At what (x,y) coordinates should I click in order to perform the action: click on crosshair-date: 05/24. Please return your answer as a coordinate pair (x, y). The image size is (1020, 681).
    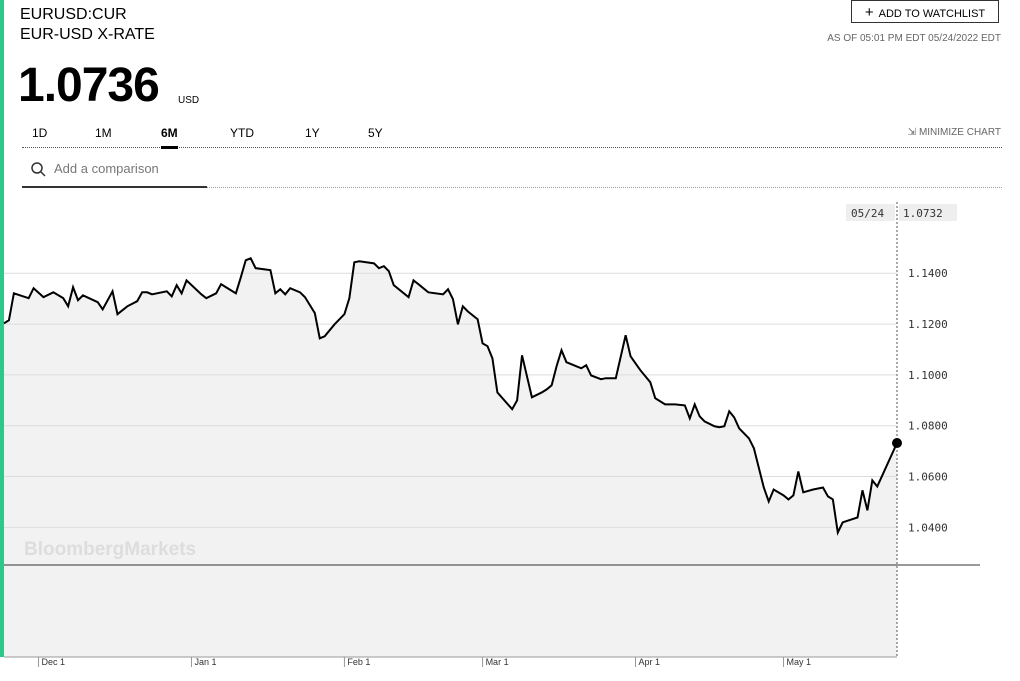
    Looking at the image, I should click on (867, 213).